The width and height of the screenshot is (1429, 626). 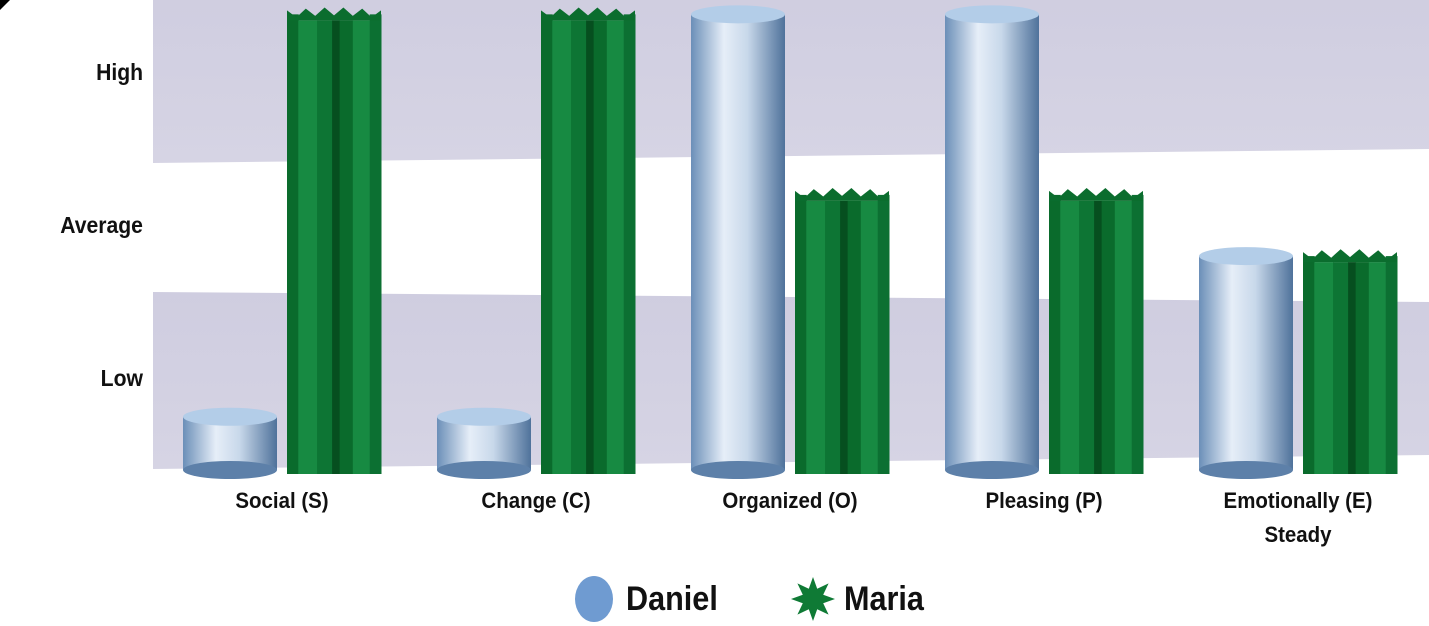 What do you see at coordinates (1298, 518) in the screenshot?
I see `category-label-4: Emotionally (E) Steady` at bounding box center [1298, 518].